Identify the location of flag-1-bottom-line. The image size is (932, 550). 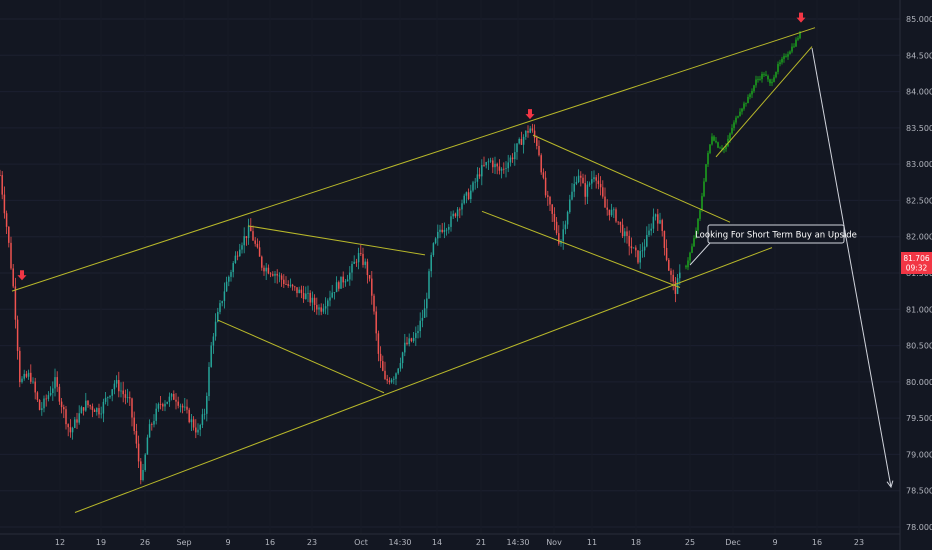
(301, 356).